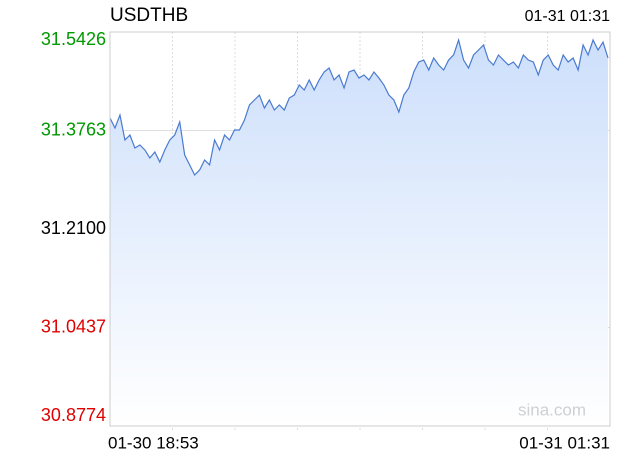  I want to click on y-tick-label: 30.8774, so click(73, 415).